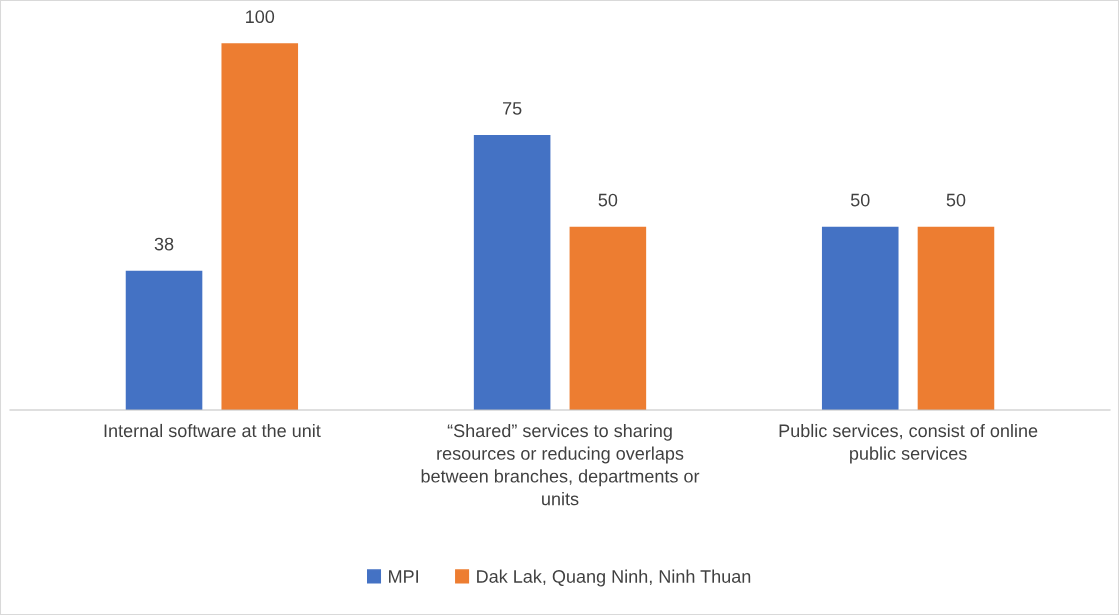 Image resolution: width=1119 pixels, height=615 pixels. I want to click on legend-label: MPI, so click(403, 576).